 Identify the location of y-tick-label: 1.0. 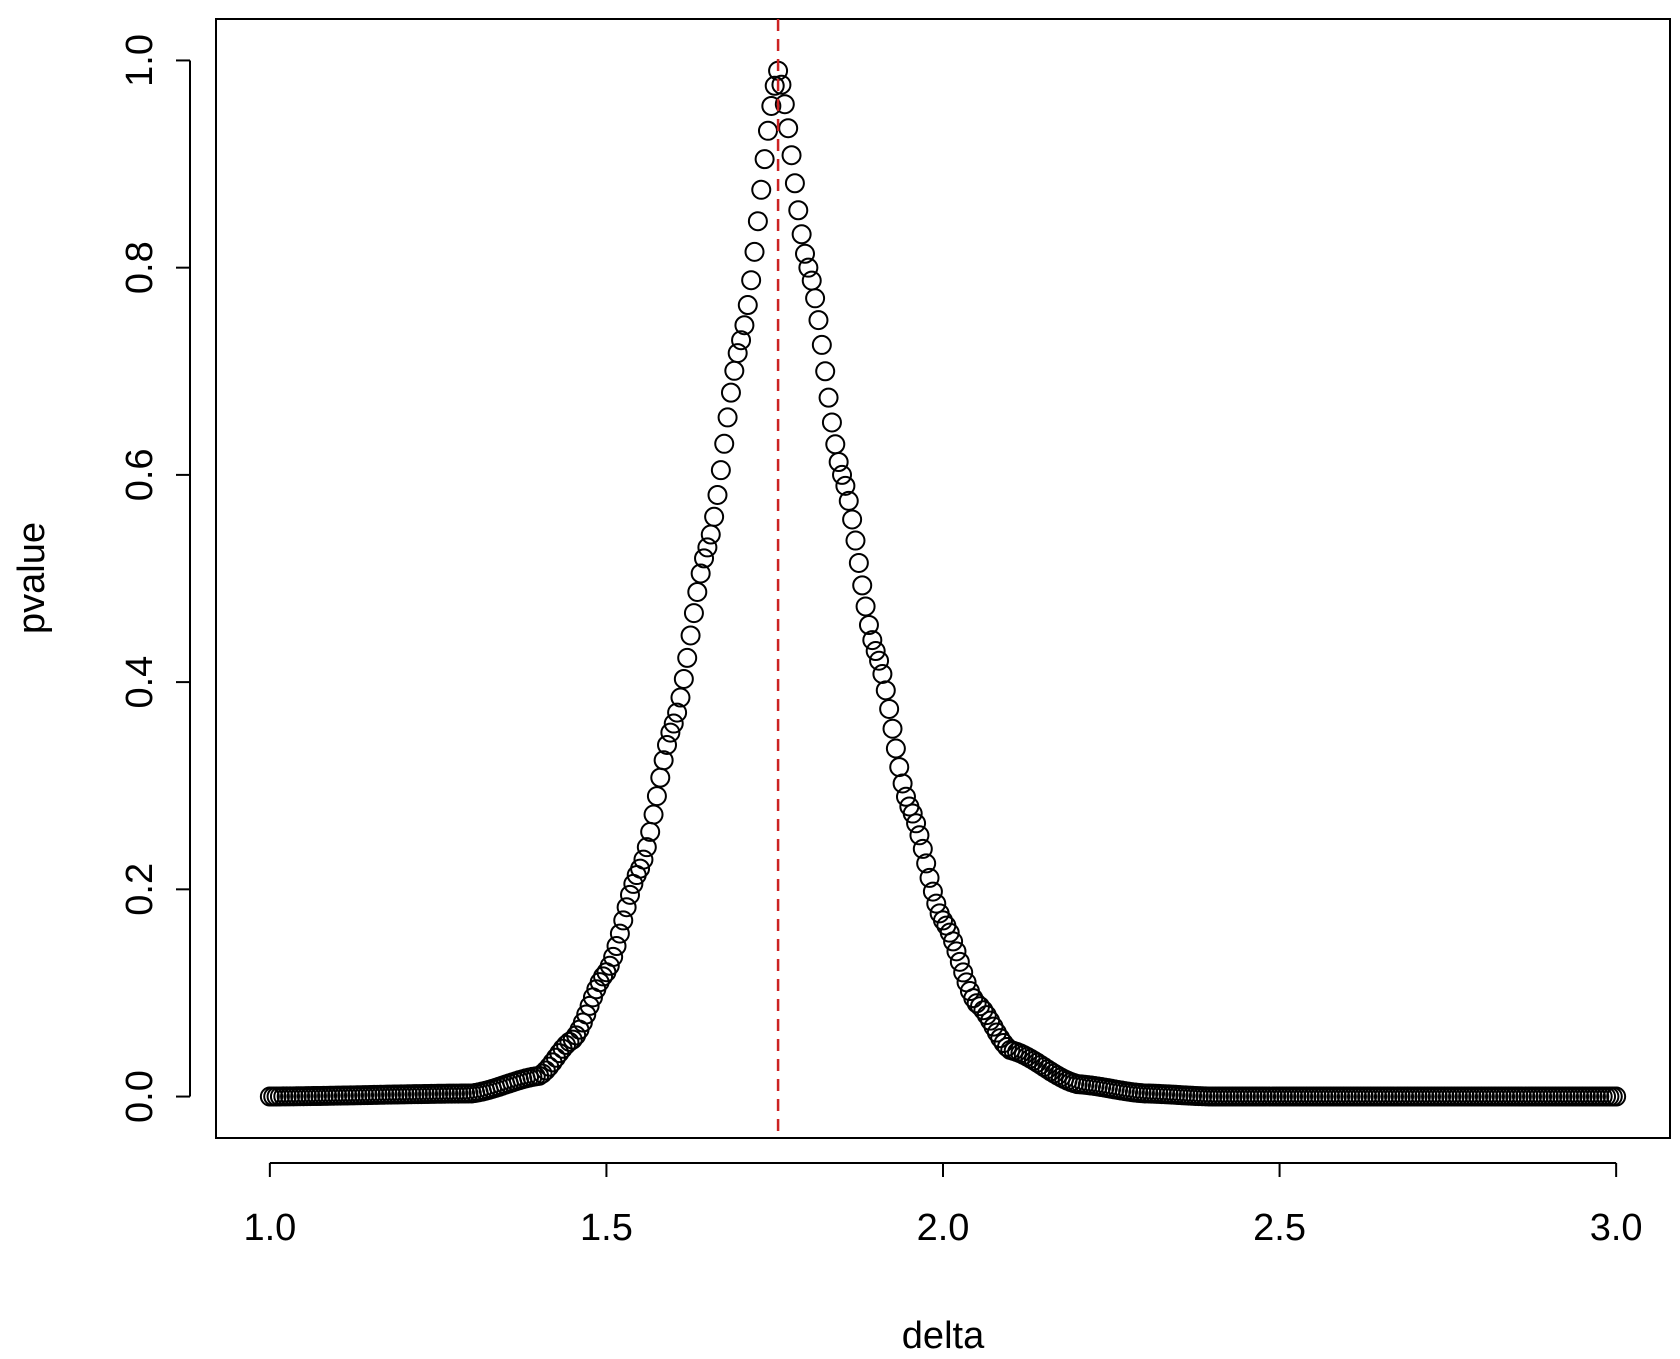
(140, 60).